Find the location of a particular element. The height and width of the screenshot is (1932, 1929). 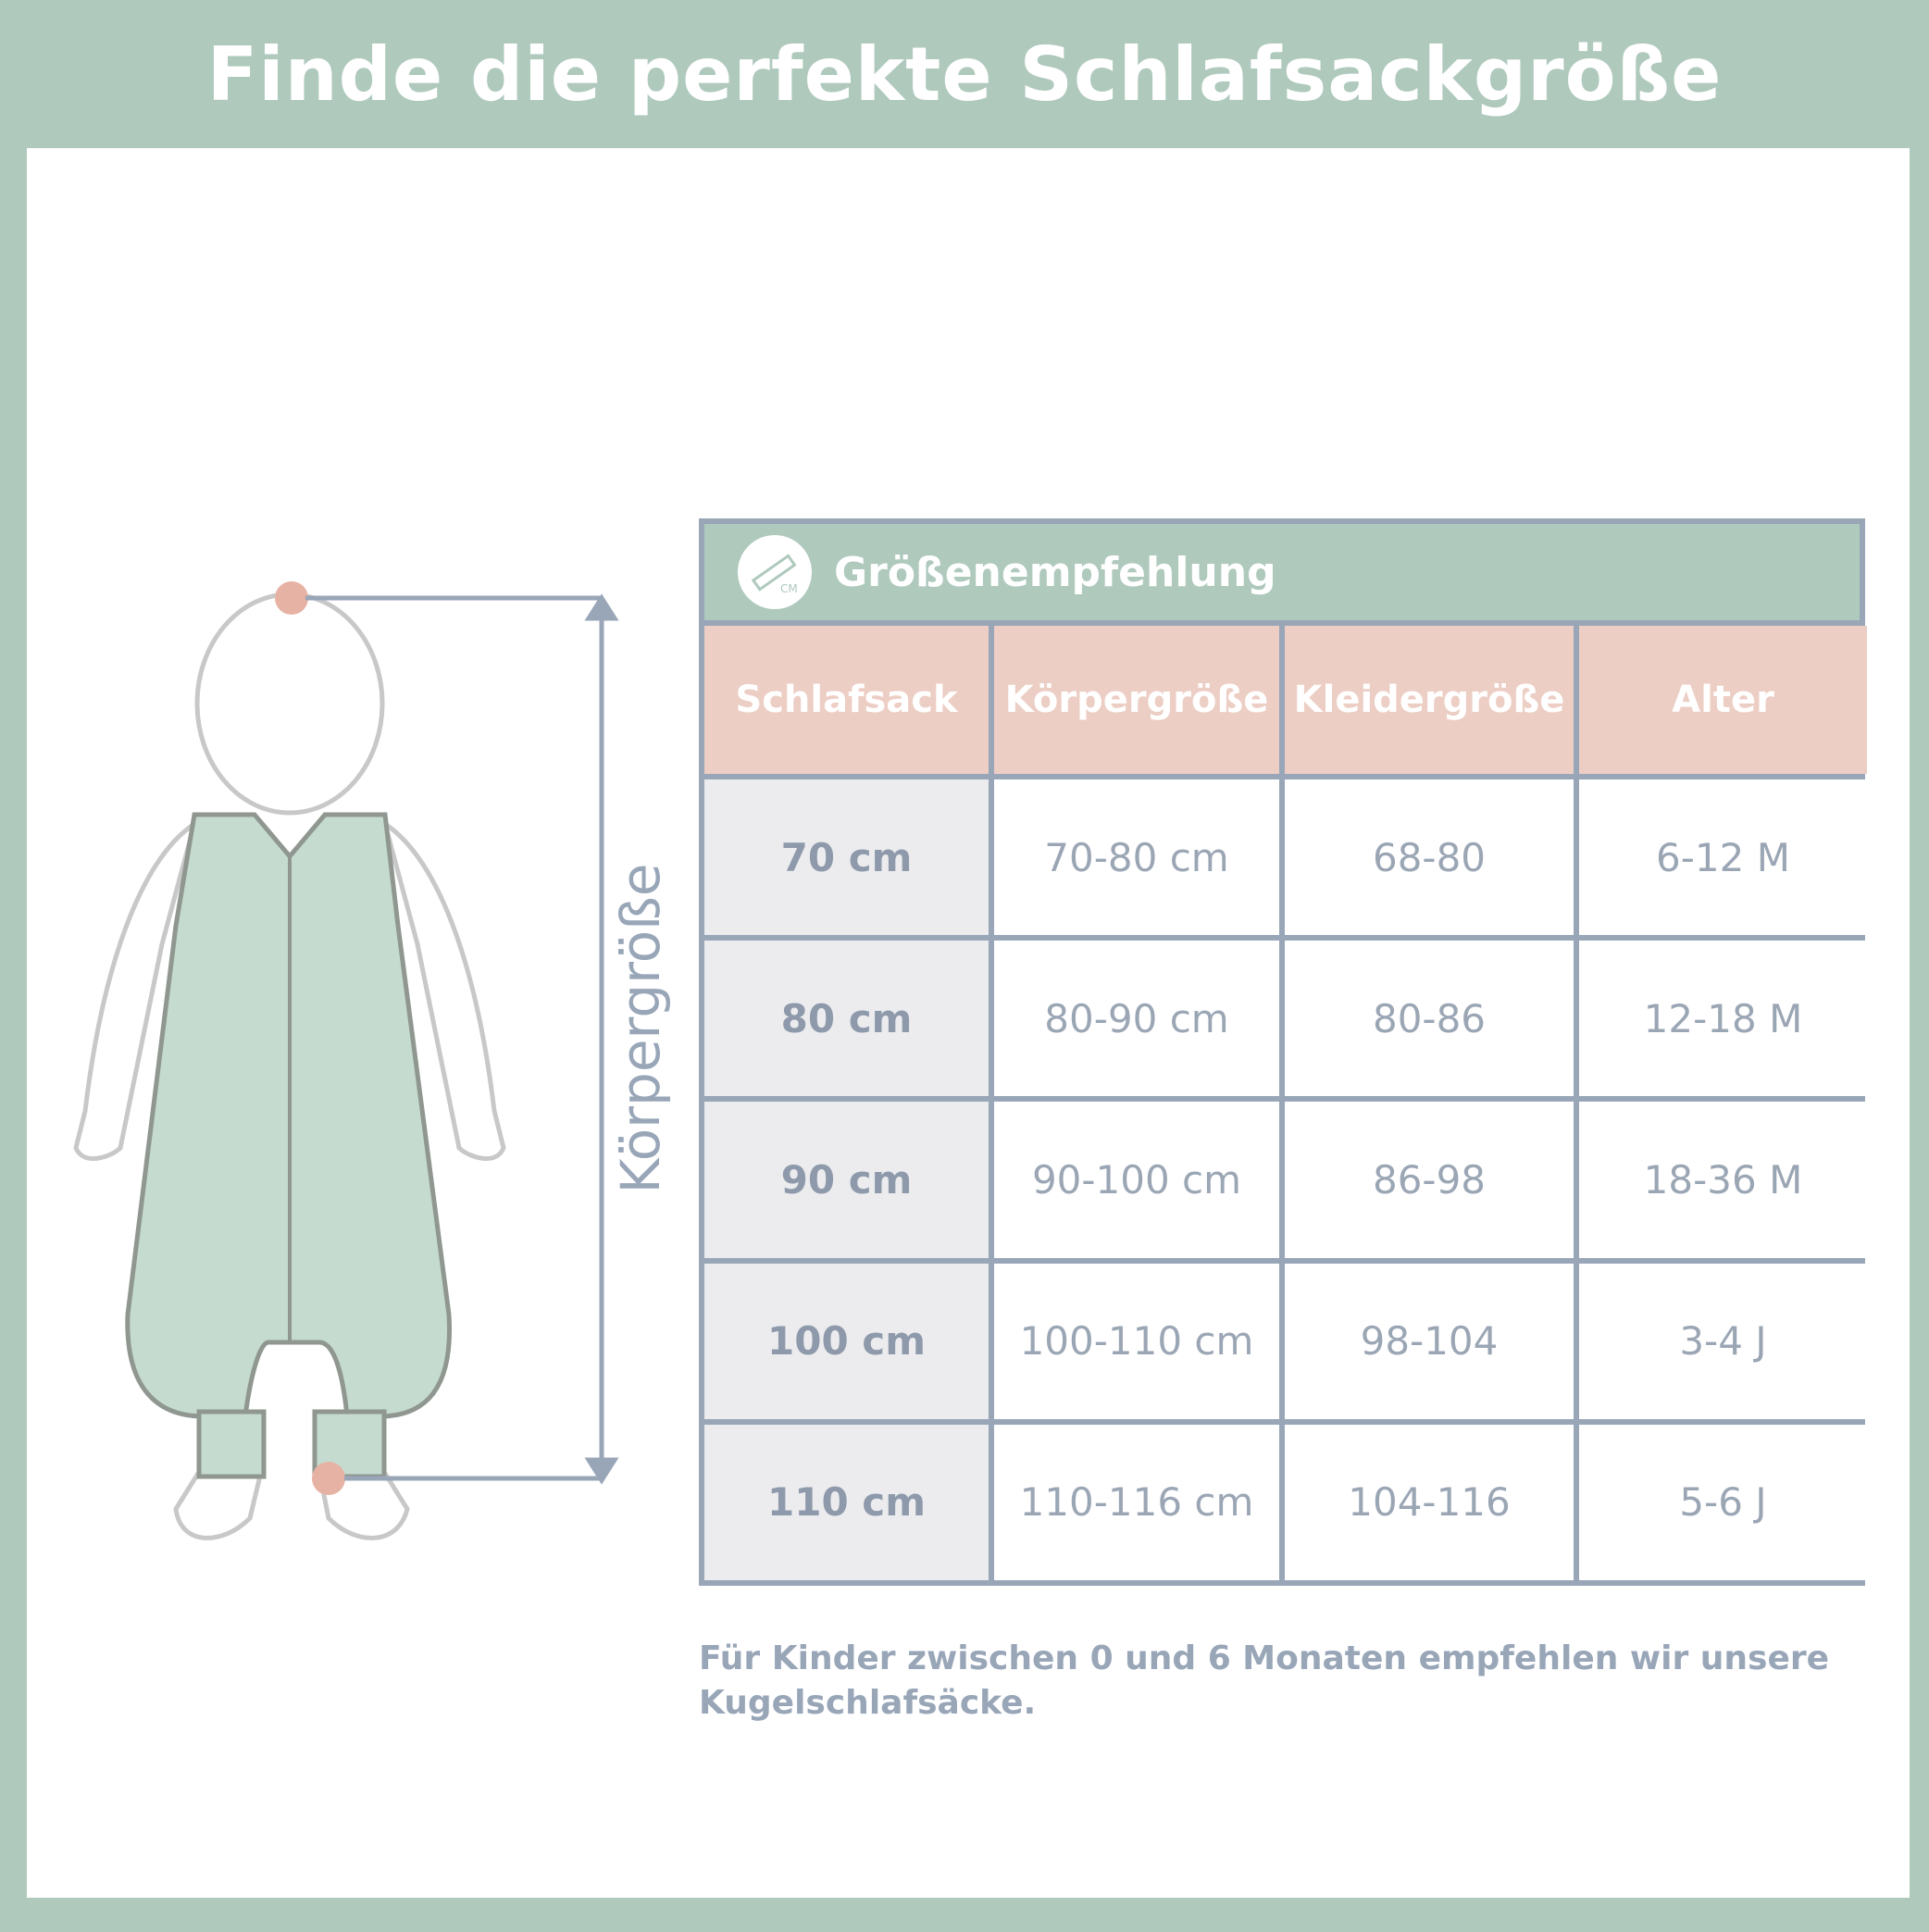

ruler-cm-icon: CM is located at coordinates (775, 572).